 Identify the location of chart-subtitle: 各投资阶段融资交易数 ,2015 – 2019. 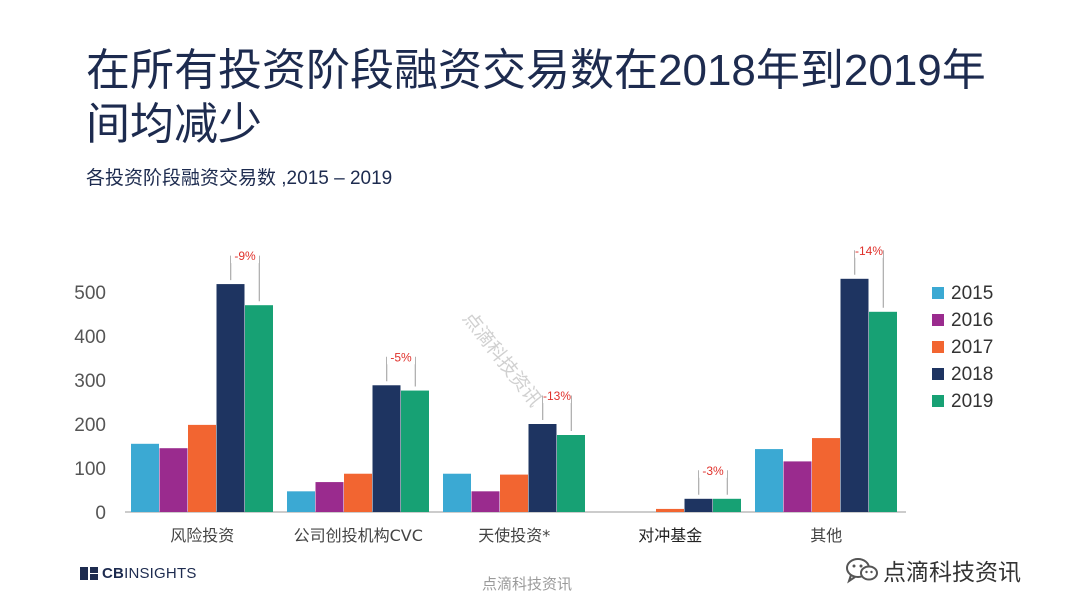
(239, 178).